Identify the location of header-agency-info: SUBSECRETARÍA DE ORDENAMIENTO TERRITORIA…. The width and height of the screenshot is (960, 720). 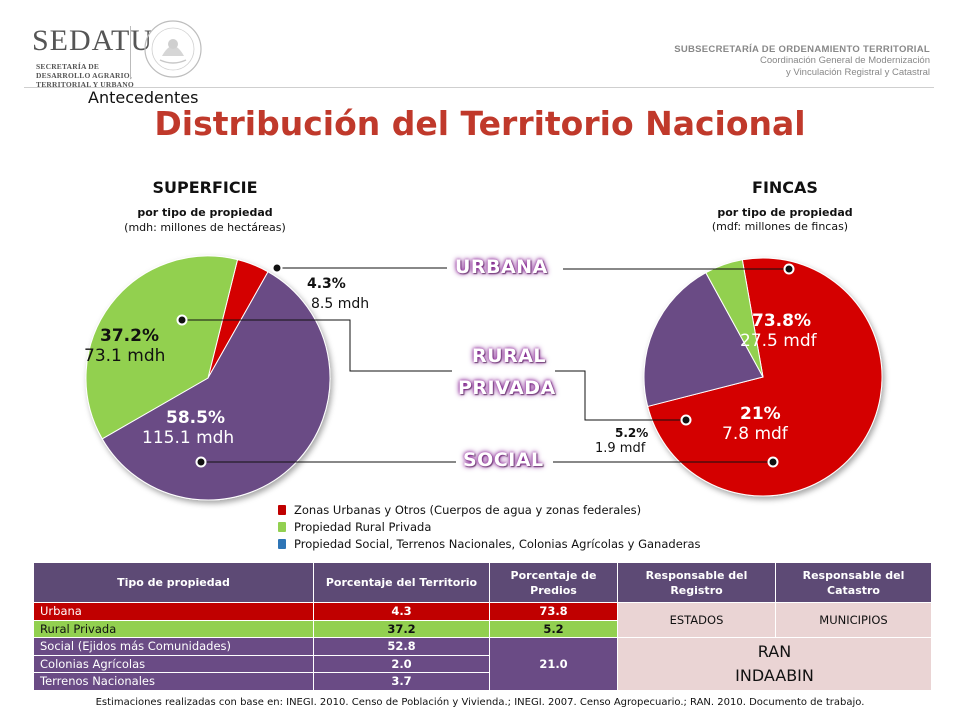
(802, 61).